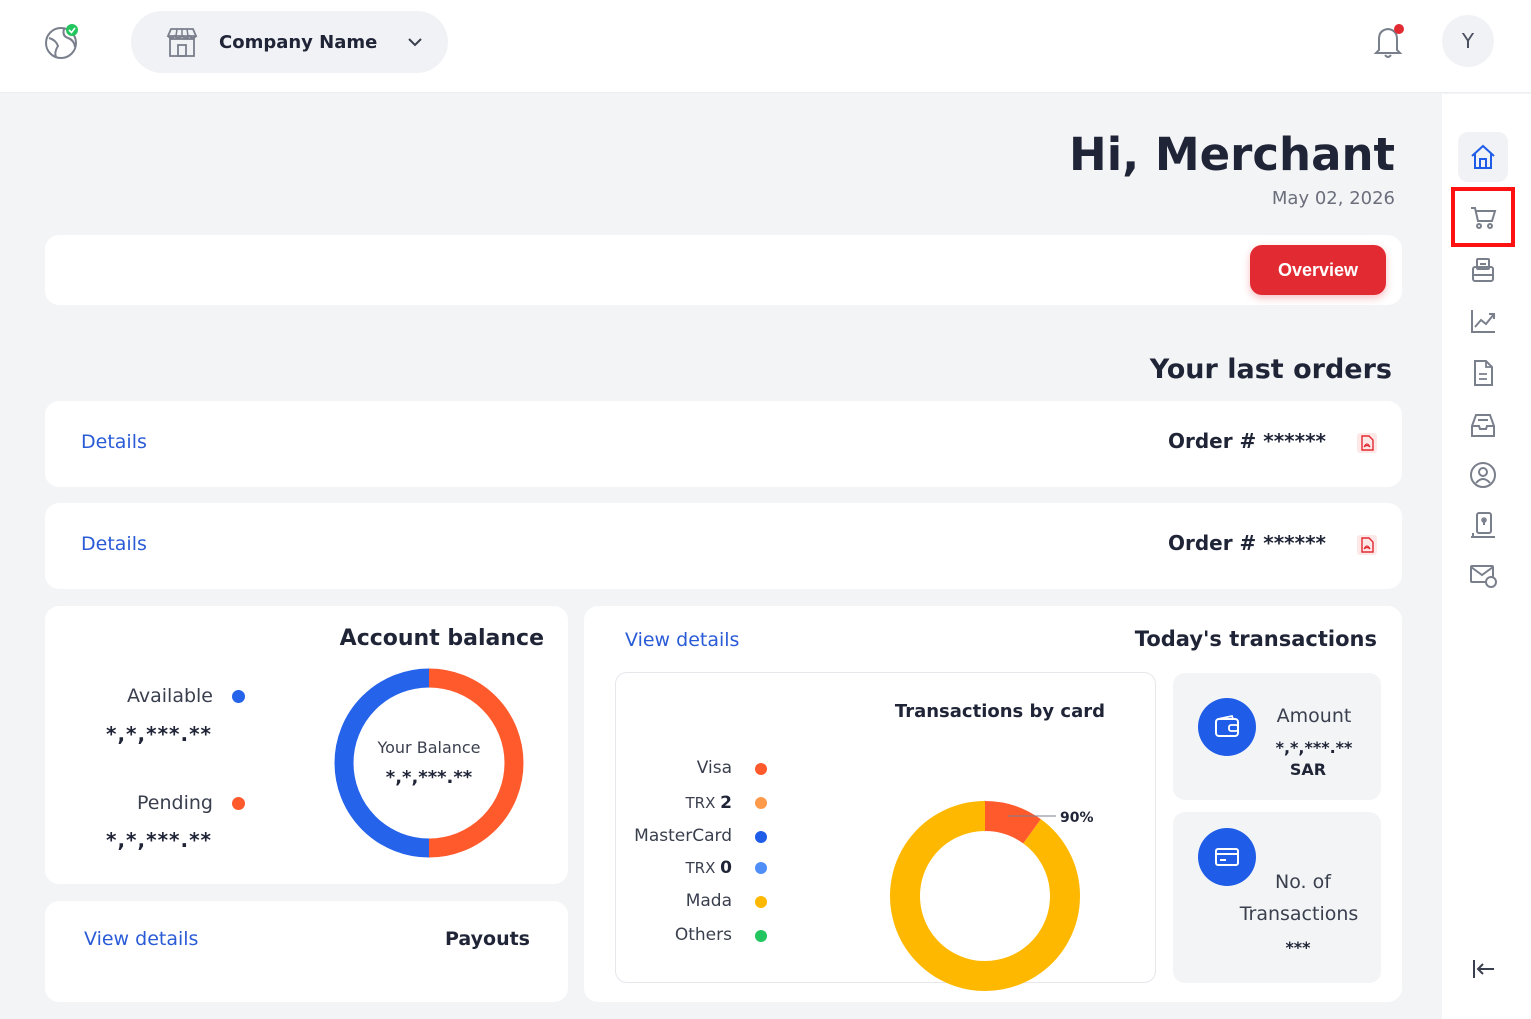  I want to click on collapse-sidebar-button, so click(1483, 969).